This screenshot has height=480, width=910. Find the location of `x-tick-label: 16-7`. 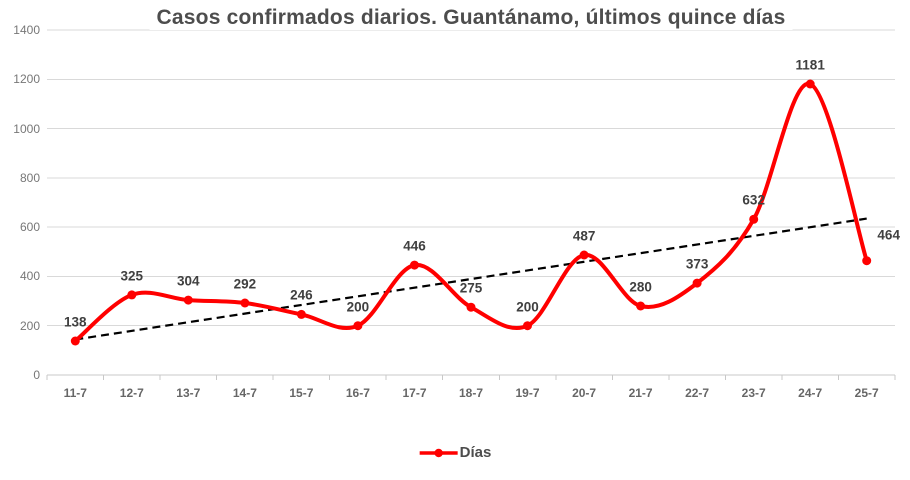

x-tick-label: 16-7 is located at coordinates (357, 393).